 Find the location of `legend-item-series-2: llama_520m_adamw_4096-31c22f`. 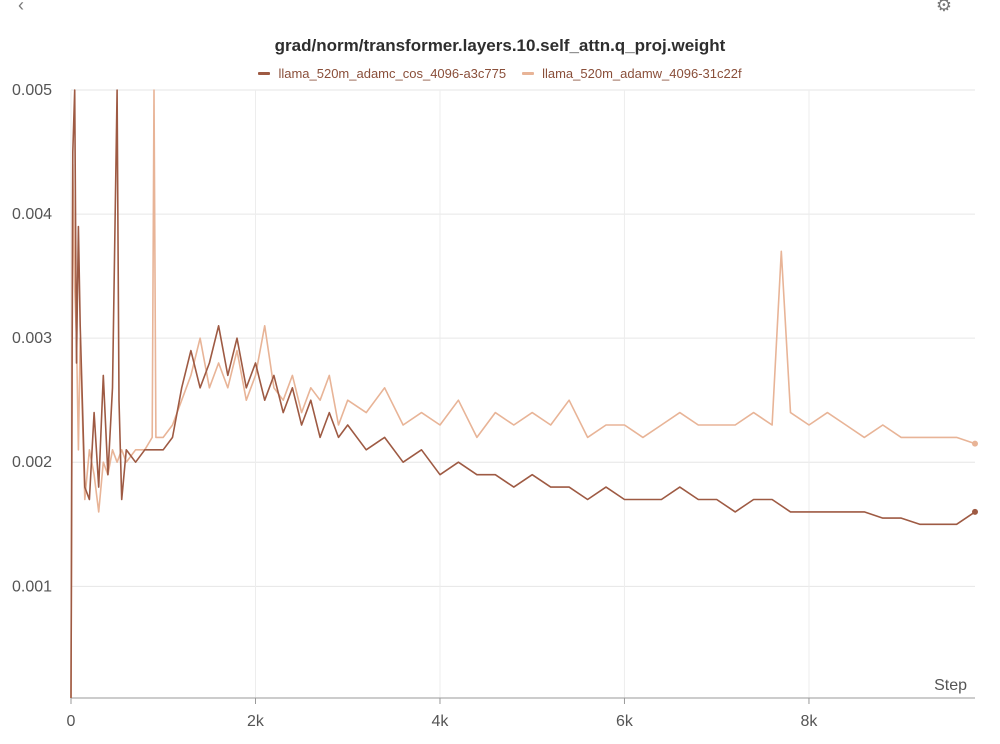

legend-item-series-2: llama_520m_adamw_4096-31c22f is located at coordinates (632, 73).